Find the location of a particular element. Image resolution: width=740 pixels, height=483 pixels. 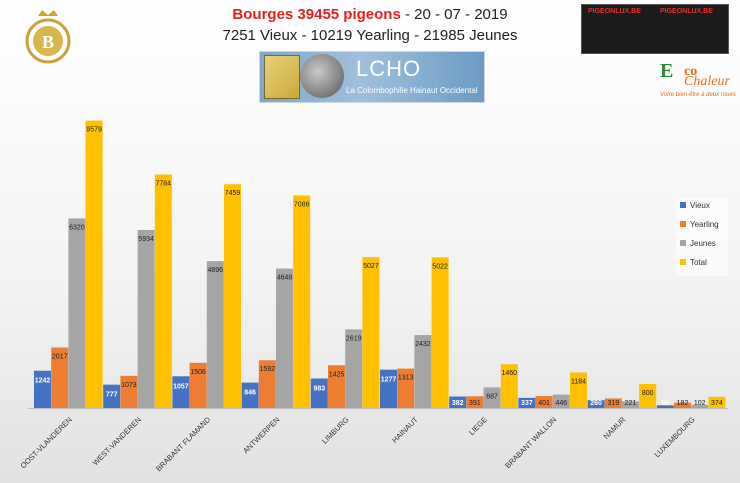

data-label: 374 is located at coordinates (717, 403).